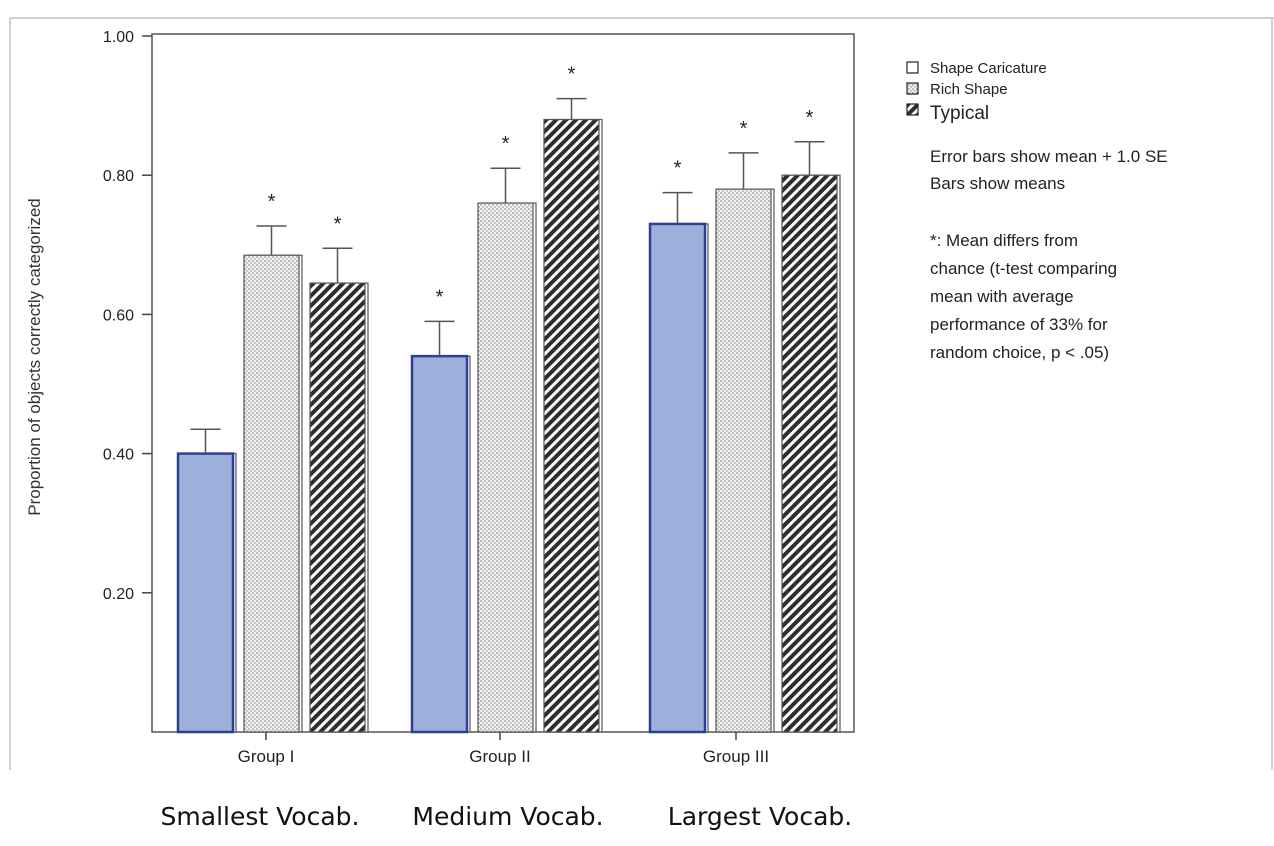 Image resolution: width=1274 pixels, height=846 pixels. Describe the element at coordinates (118, 37) in the screenshot. I see `y-tick-label: 1.00` at that location.